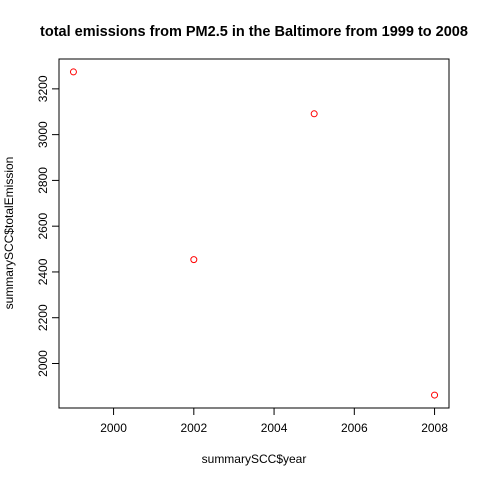 The height and width of the screenshot is (480, 480). I want to click on y-tick-label: 2000, so click(43, 363).